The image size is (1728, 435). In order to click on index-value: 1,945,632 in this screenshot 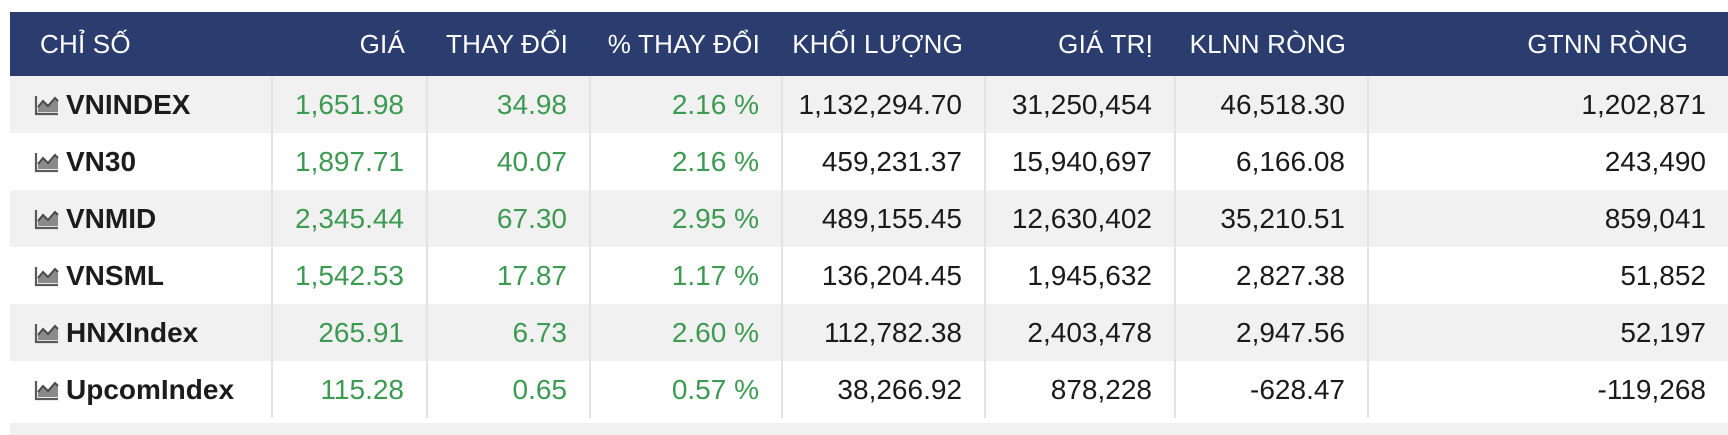, I will do `click(1079, 275)`.